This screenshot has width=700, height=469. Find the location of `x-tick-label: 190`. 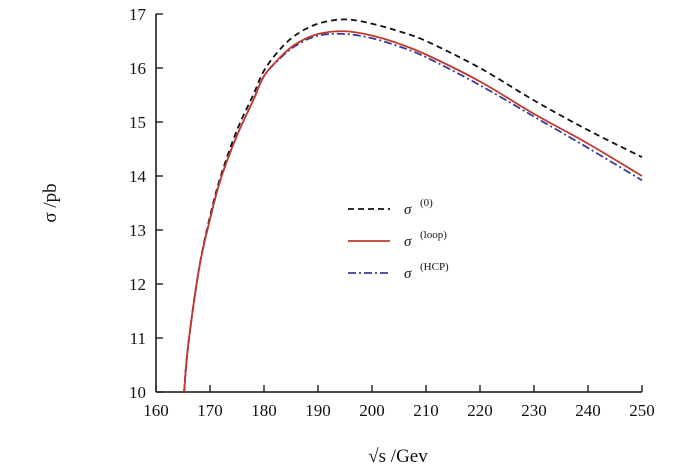

x-tick-label: 190 is located at coordinates (318, 410).